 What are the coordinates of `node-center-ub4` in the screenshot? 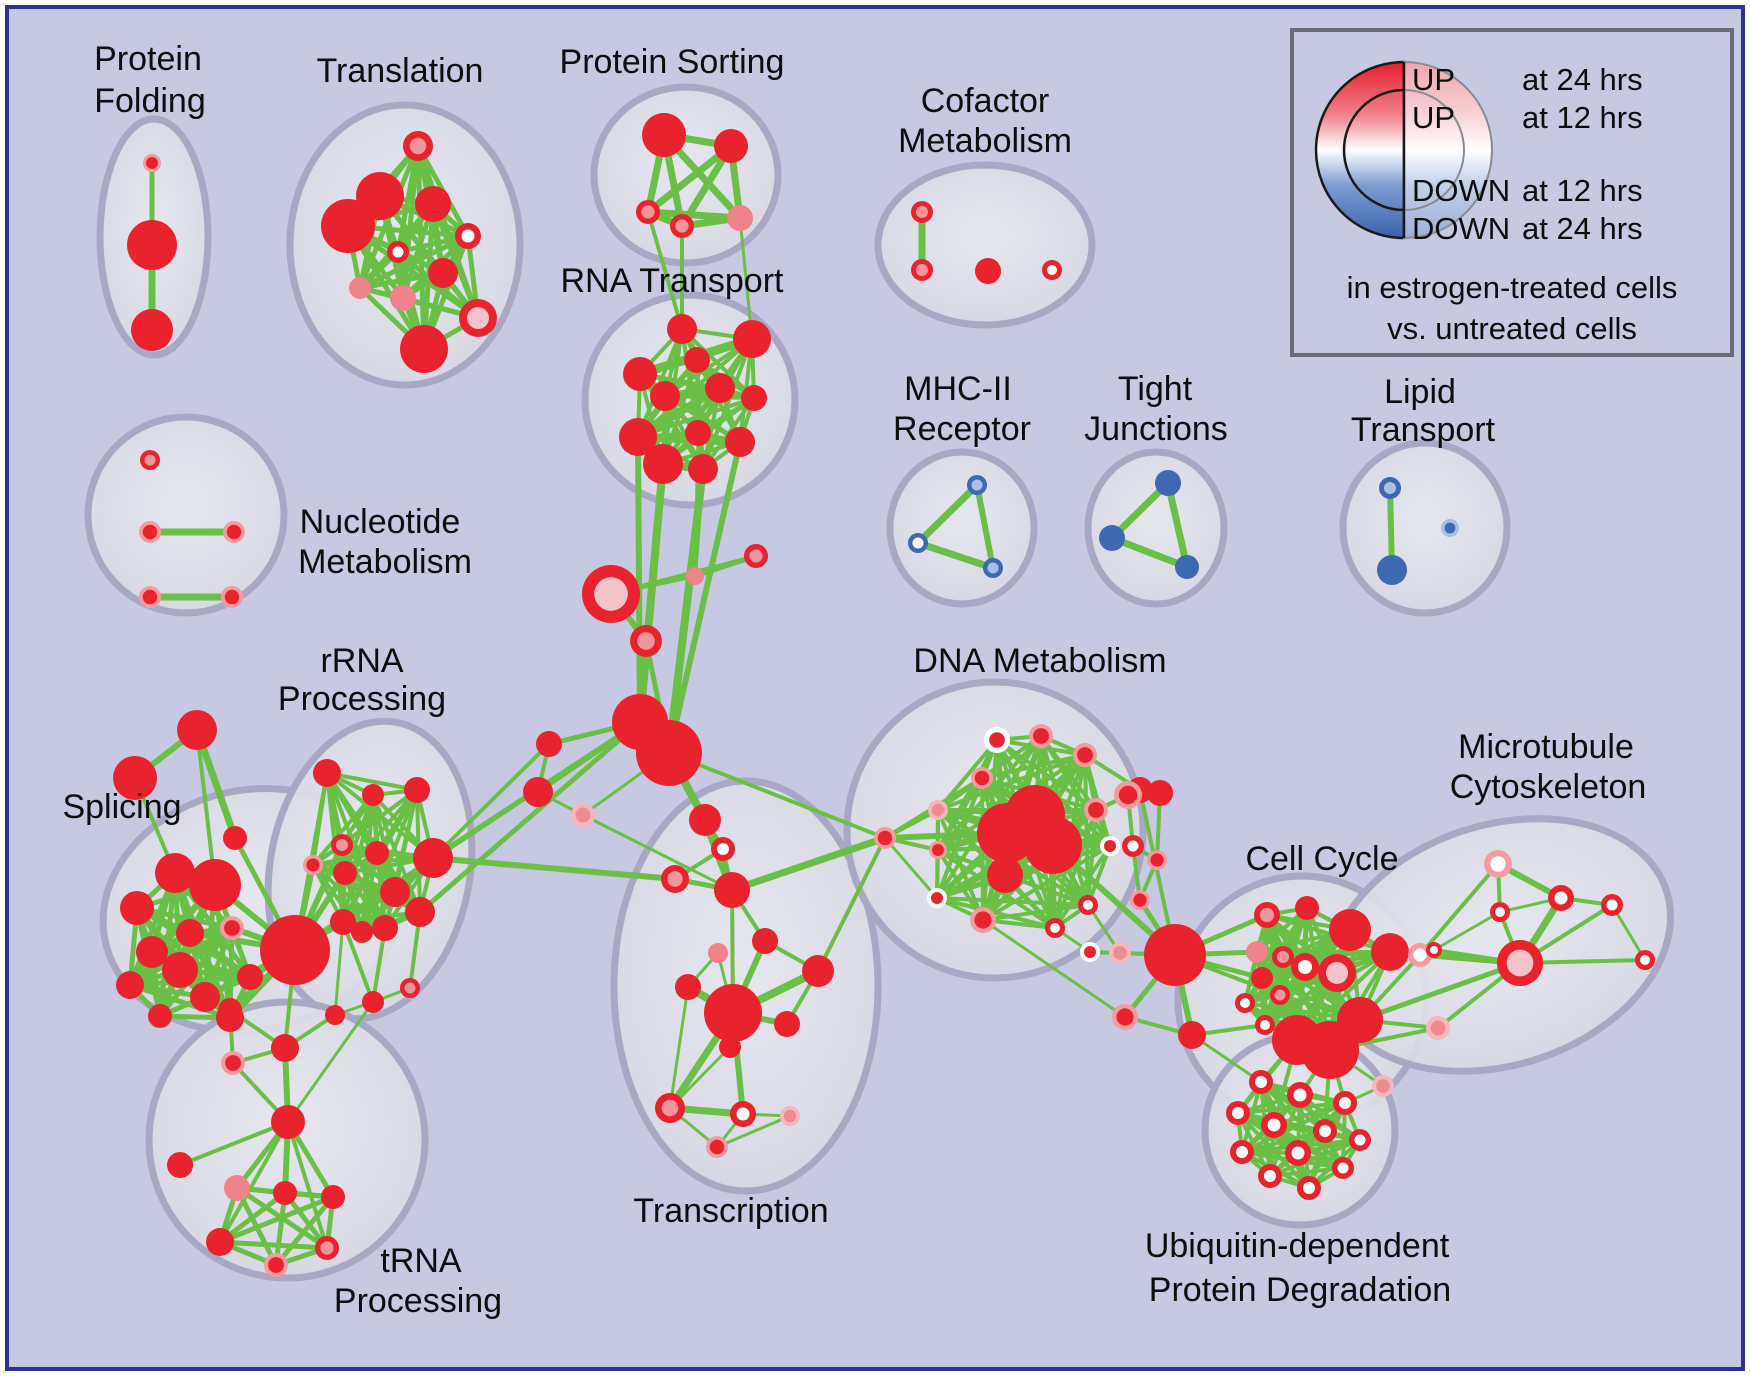 It's located at (1238, 1113).